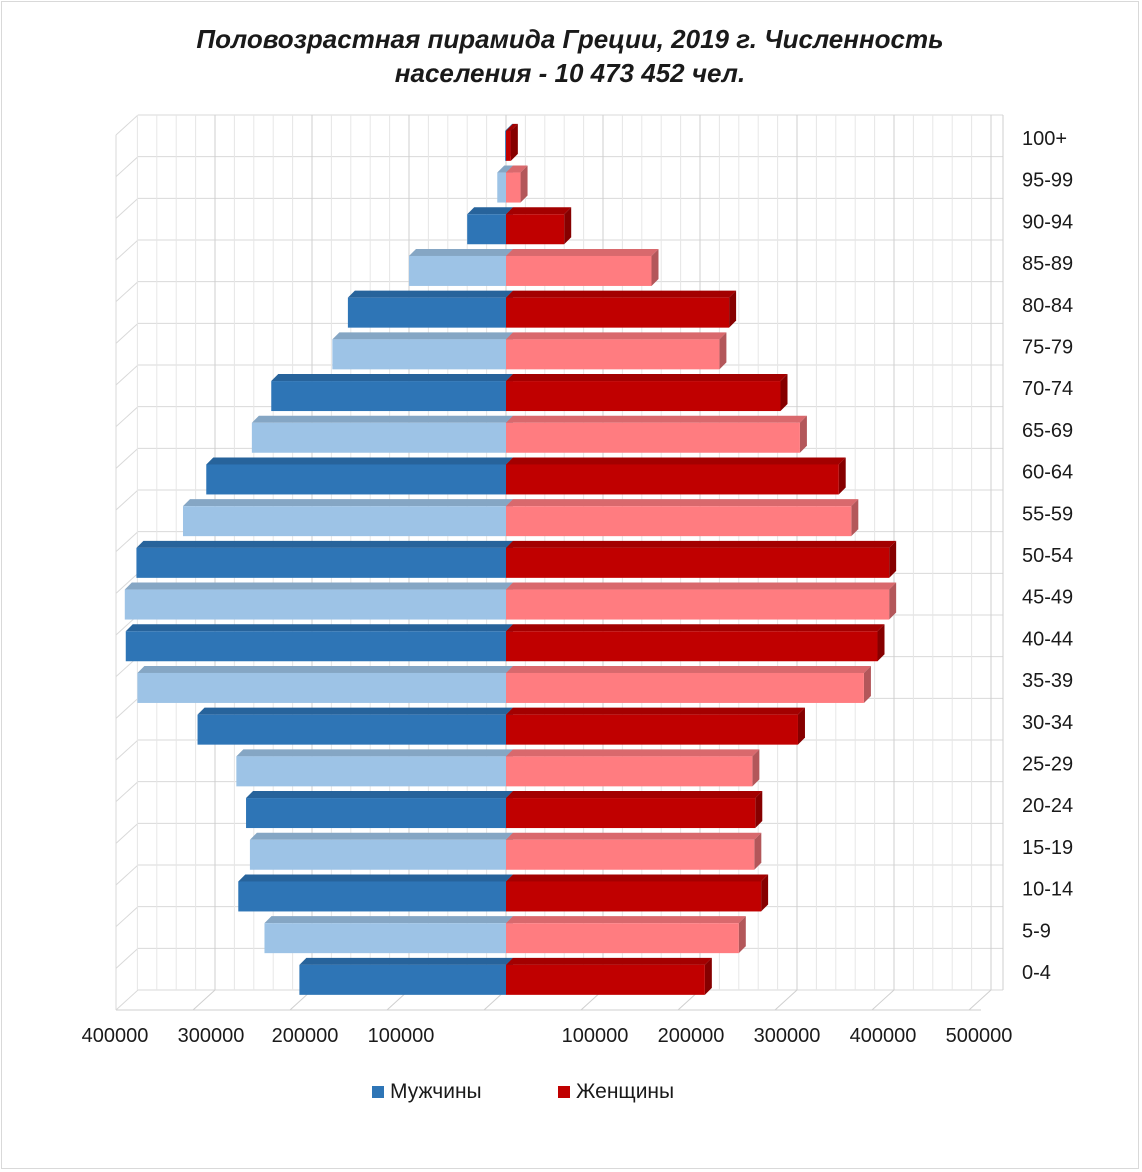  Describe the element at coordinates (742, 935) in the screenshot. I see `bar-women-5-9-side` at that location.